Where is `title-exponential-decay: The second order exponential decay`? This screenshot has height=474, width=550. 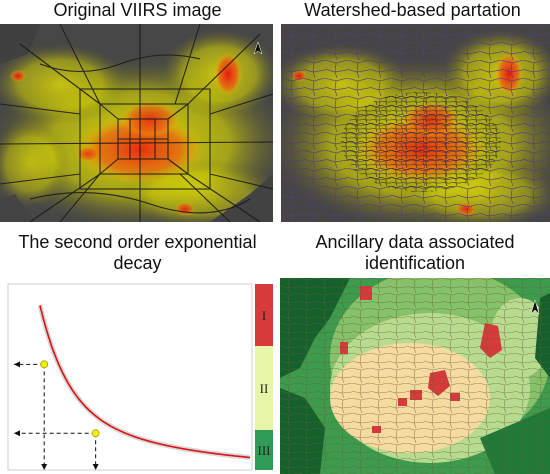 title-exponential-decay: The second order exponential decay is located at coordinates (137, 253).